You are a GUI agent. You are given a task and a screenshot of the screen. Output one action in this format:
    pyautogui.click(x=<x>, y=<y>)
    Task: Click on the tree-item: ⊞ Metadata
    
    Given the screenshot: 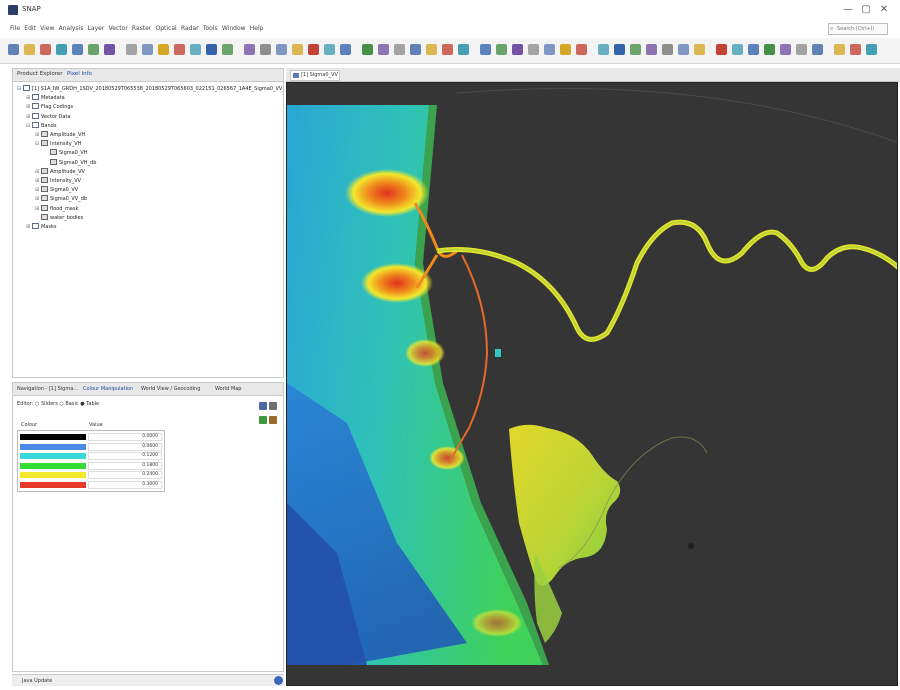 What is the action you would take?
    pyautogui.click(x=45, y=98)
    